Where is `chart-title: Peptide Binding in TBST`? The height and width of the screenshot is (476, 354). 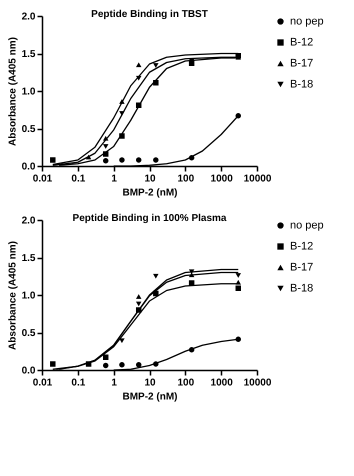 chart-title: Peptide Binding in TBST is located at coordinates (149, 14).